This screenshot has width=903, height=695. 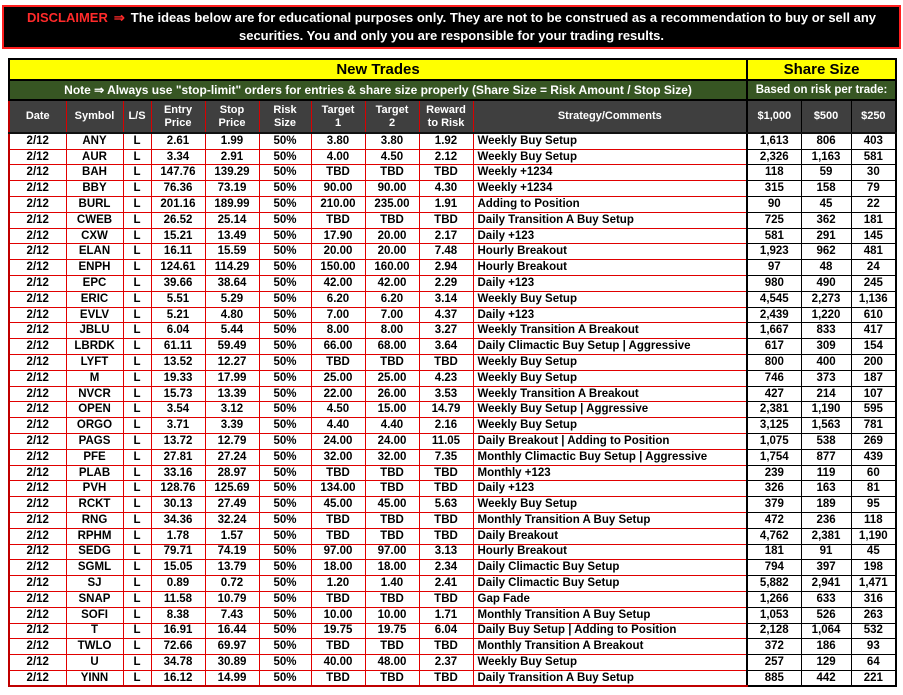 What do you see at coordinates (178, 489) in the screenshot?
I see `cell-entry-price: 128.76` at bounding box center [178, 489].